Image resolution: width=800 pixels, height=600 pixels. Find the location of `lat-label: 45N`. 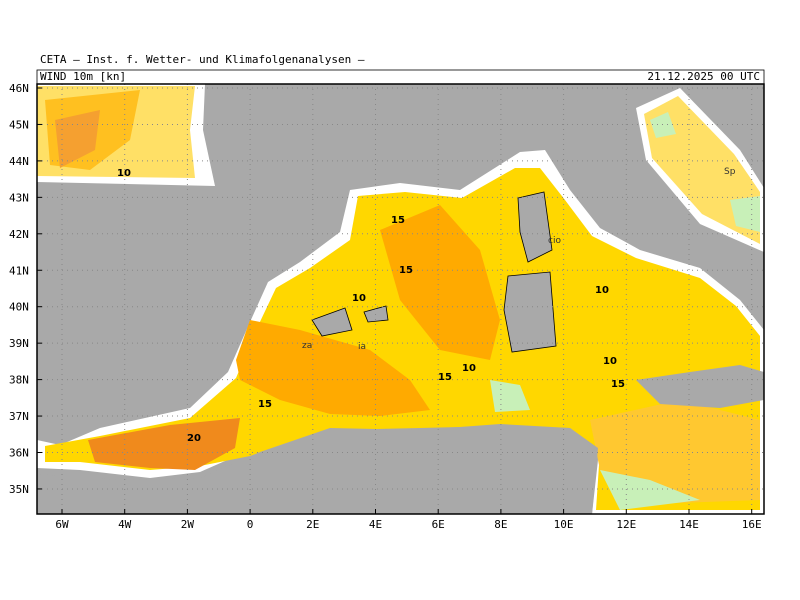

lat-label: 45N is located at coordinates (19, 124).